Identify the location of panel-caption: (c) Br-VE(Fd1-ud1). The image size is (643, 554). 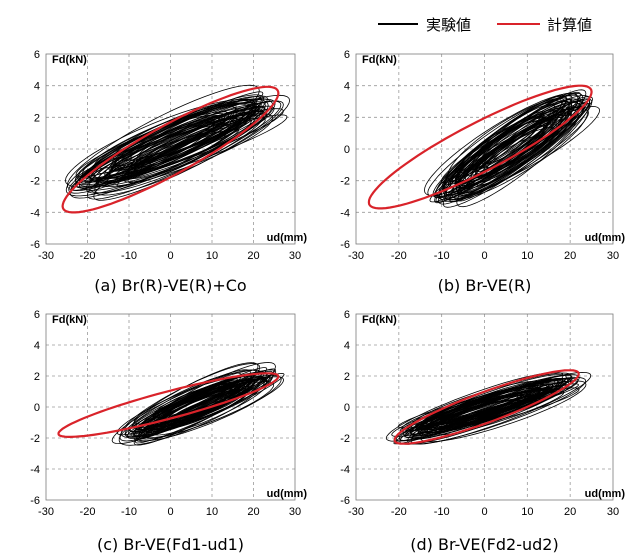
(170, 544).